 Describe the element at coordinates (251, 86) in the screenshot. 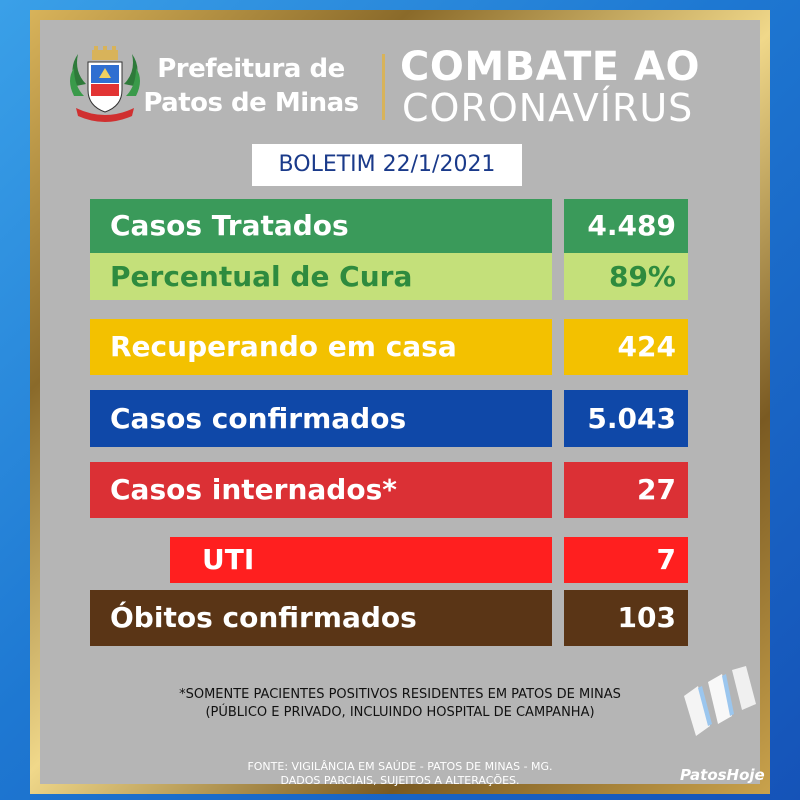

I see `prefeitura-name: Prefeitura de Patos de Minas` at that location.